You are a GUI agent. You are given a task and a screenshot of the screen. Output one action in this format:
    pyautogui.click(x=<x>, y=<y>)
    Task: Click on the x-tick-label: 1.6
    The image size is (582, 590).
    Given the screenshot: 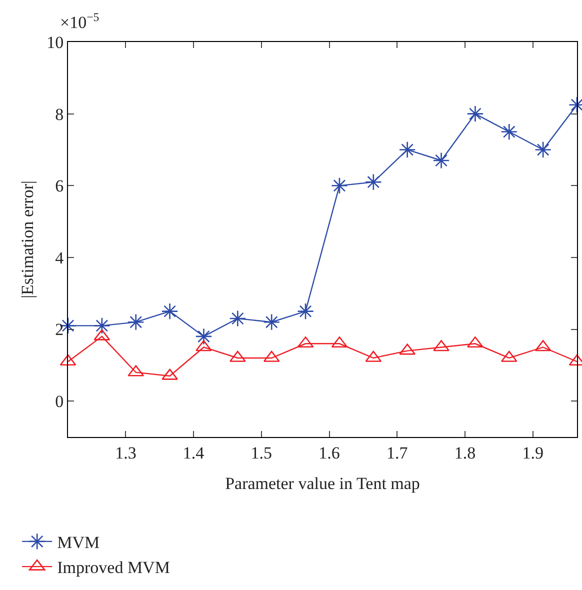 What is the action you would take?
    pyautogui.click(x=329, y=452)
    